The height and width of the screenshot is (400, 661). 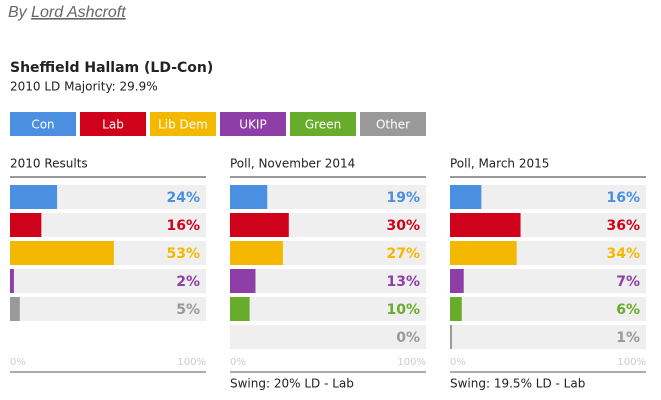 I want to click on legend-label: Other, so click(x=393, y=125).